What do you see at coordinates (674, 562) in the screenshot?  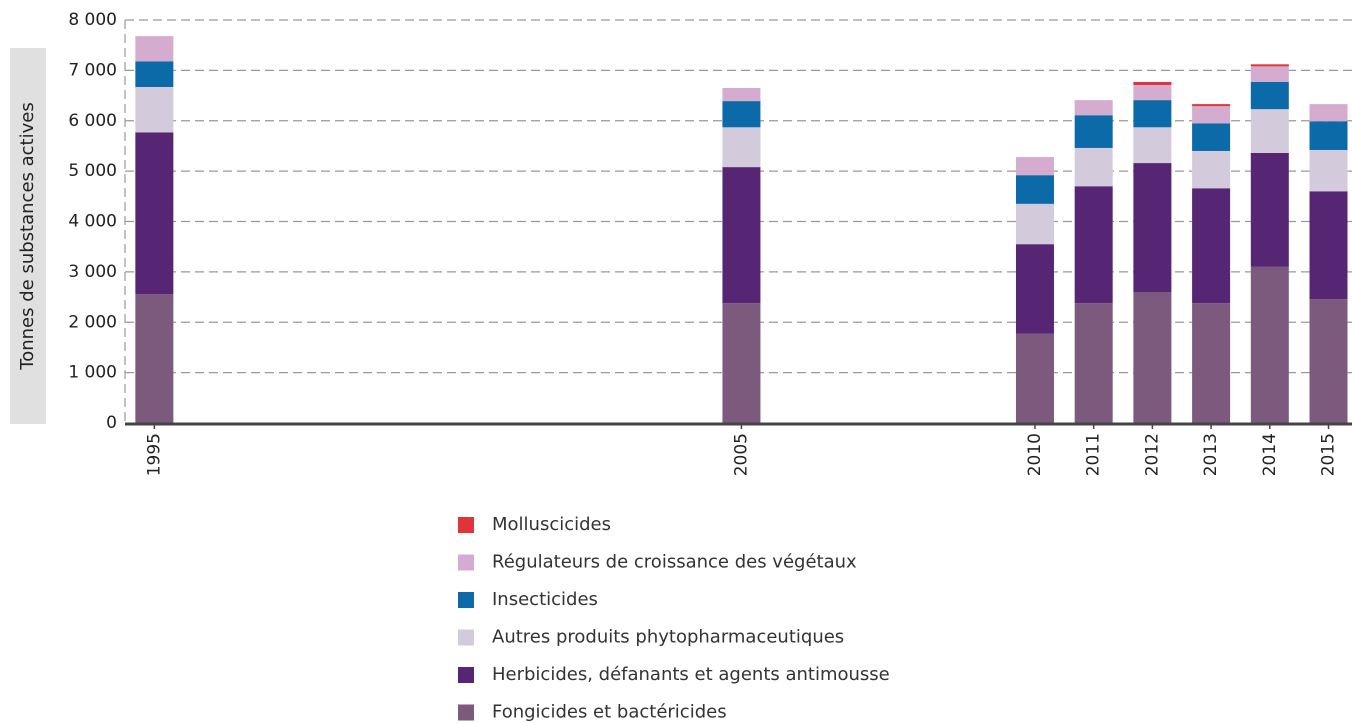 I see `legend-label: Régulateurs de croissance des végétaux` at bounding box center [674, 562].